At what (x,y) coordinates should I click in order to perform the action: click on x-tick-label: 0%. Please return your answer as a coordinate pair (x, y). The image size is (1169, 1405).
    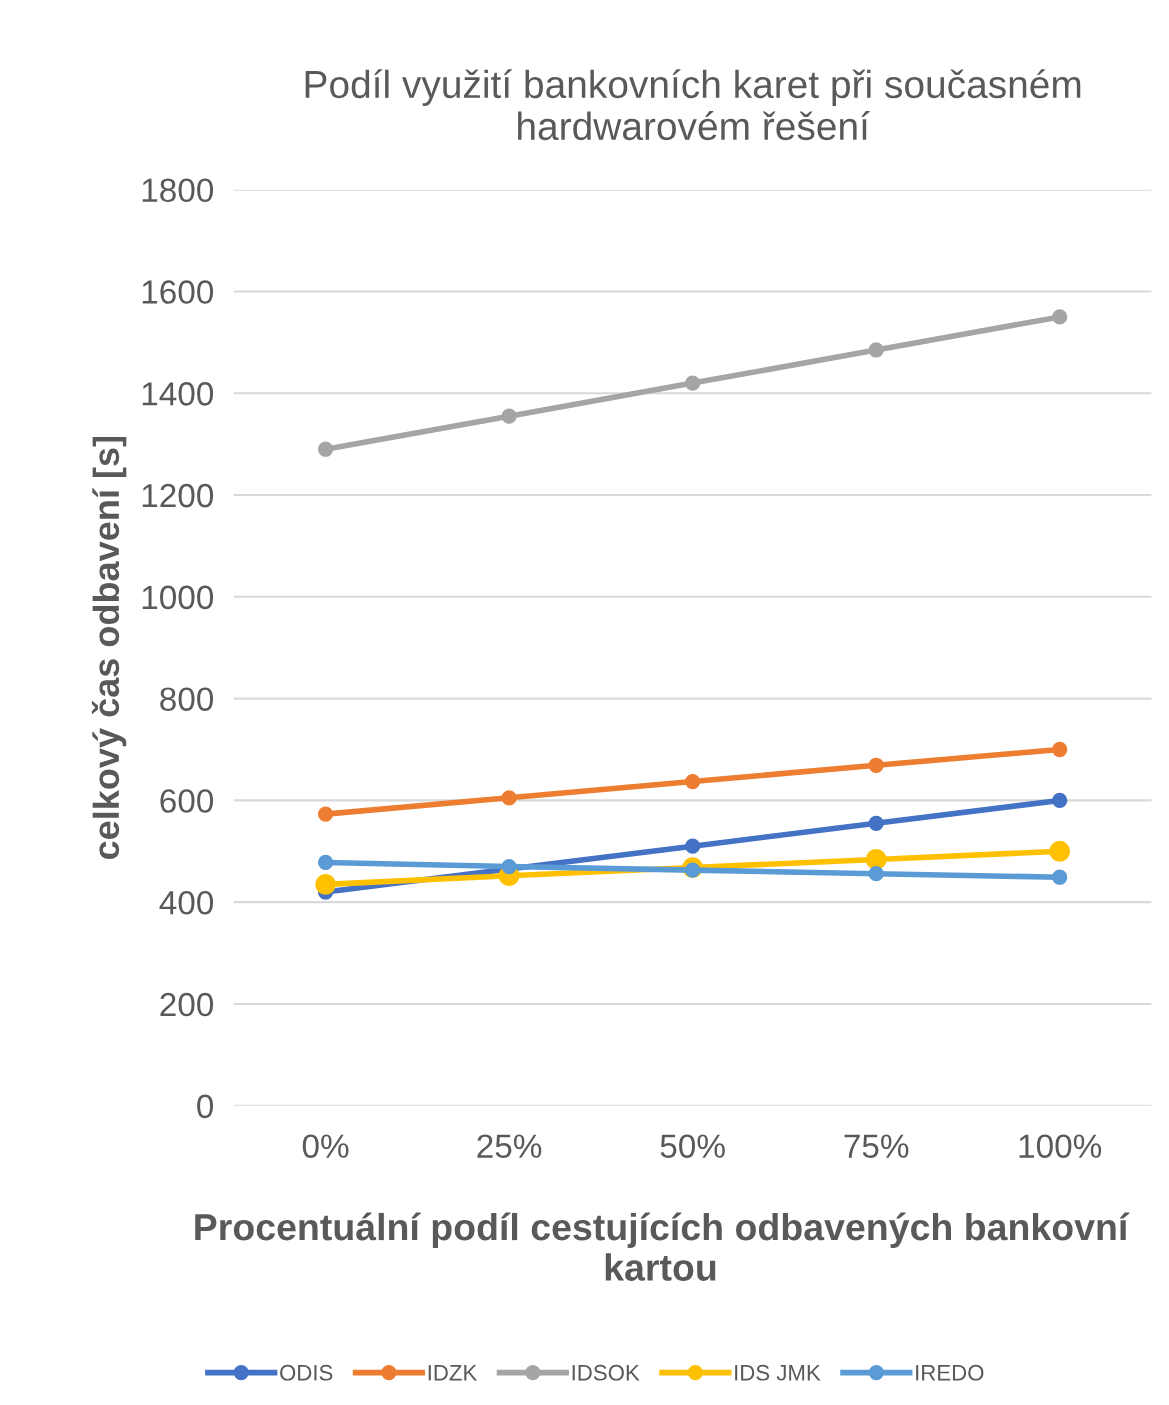
    Looking at the image, I should click on (325, 1146).